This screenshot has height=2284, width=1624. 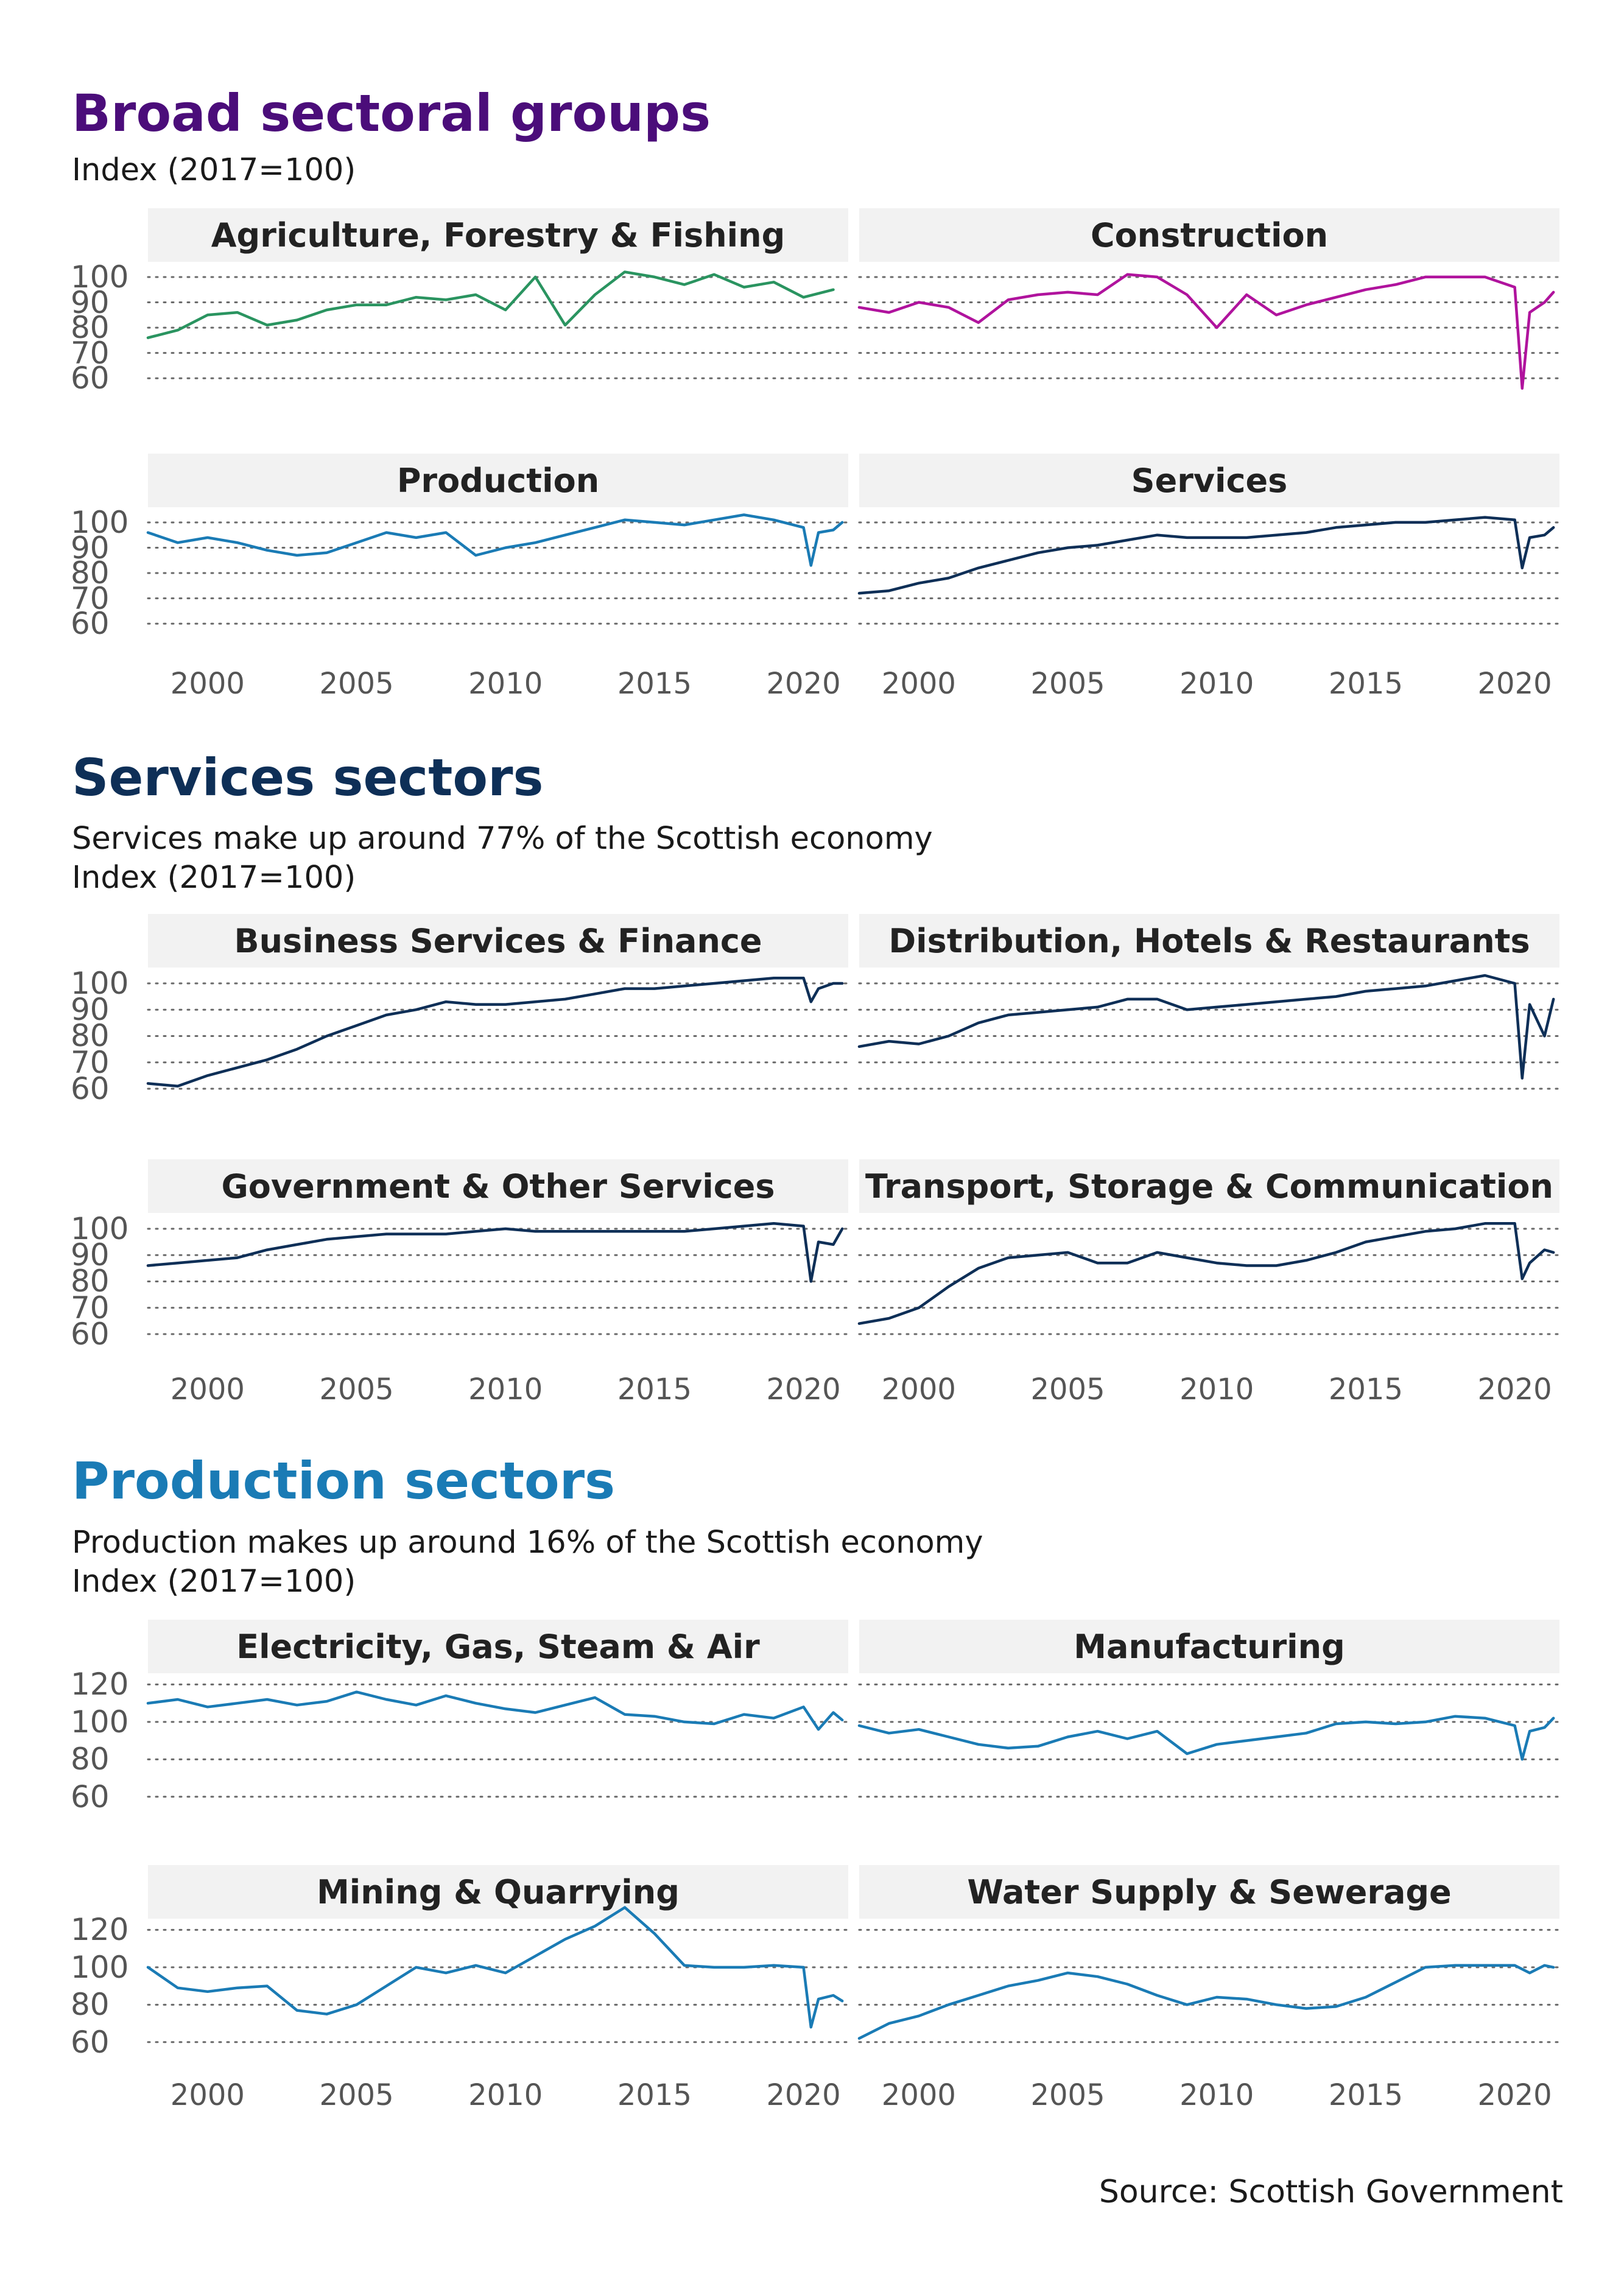 I want to click on panel-title-business-services: Business Services & Finance, so click(x=498, y=941).